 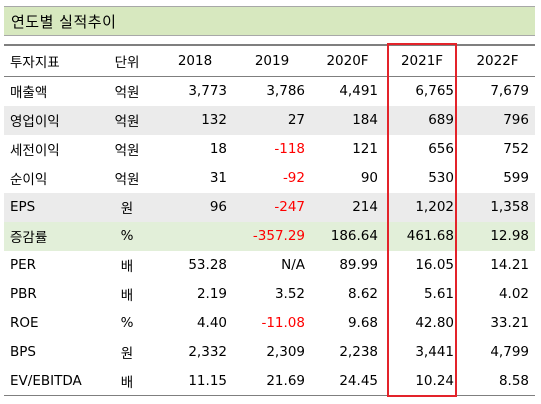 I want to click on table-row: 영업이익 억원 132 27 184 689 796, so click(x=269, y=120).